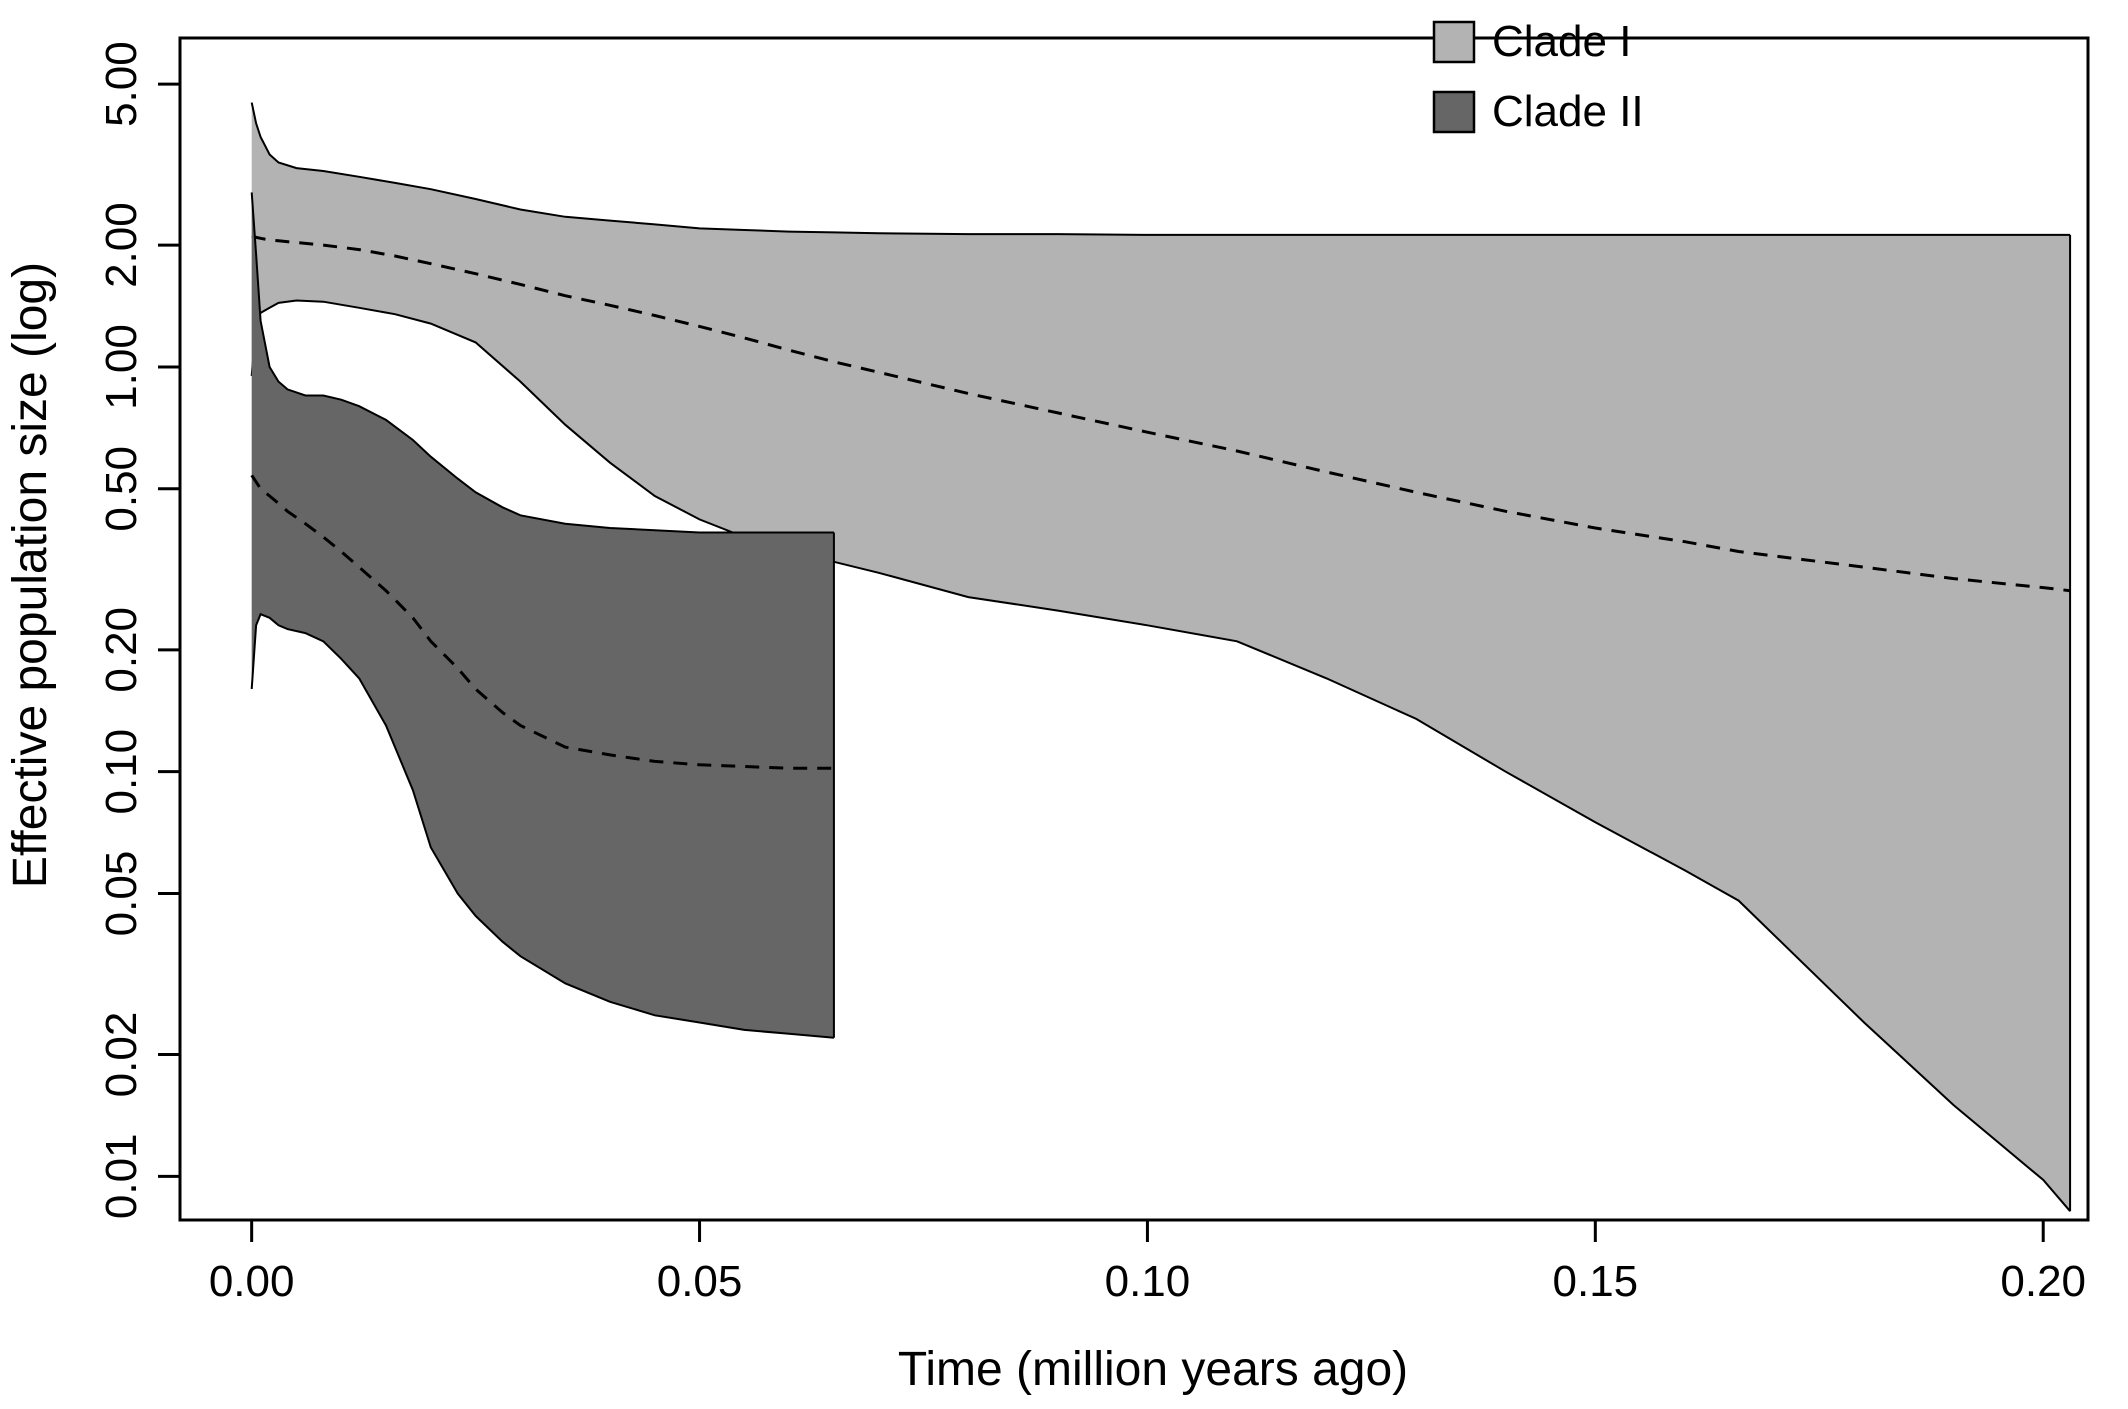  I want to click on y-tick-label-7: 2.00, so click(121, 245).